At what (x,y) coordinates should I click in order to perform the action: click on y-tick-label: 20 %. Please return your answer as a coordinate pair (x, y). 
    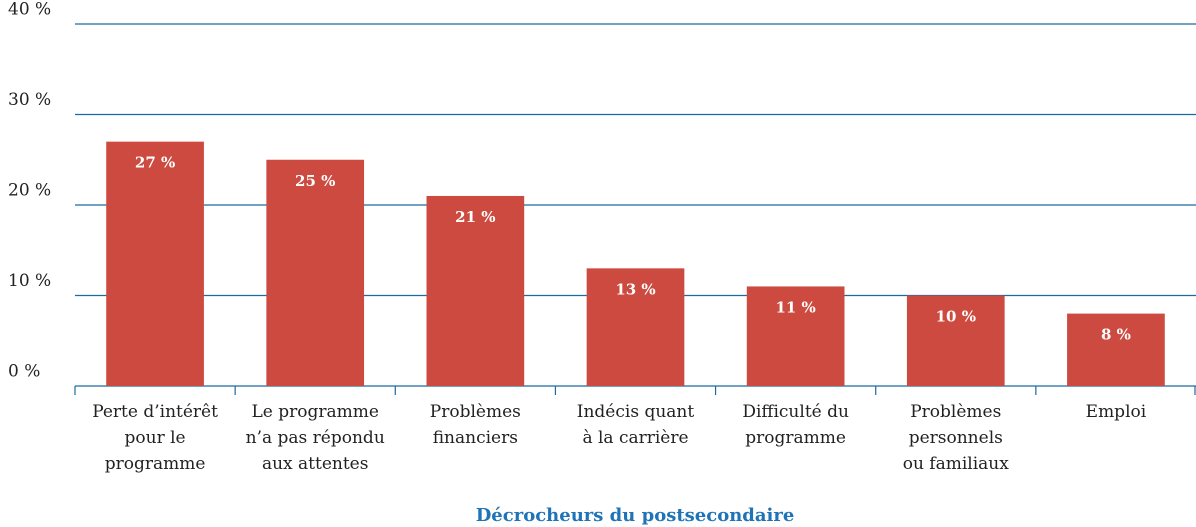
    Looking at the image, I should click on (29, 191).